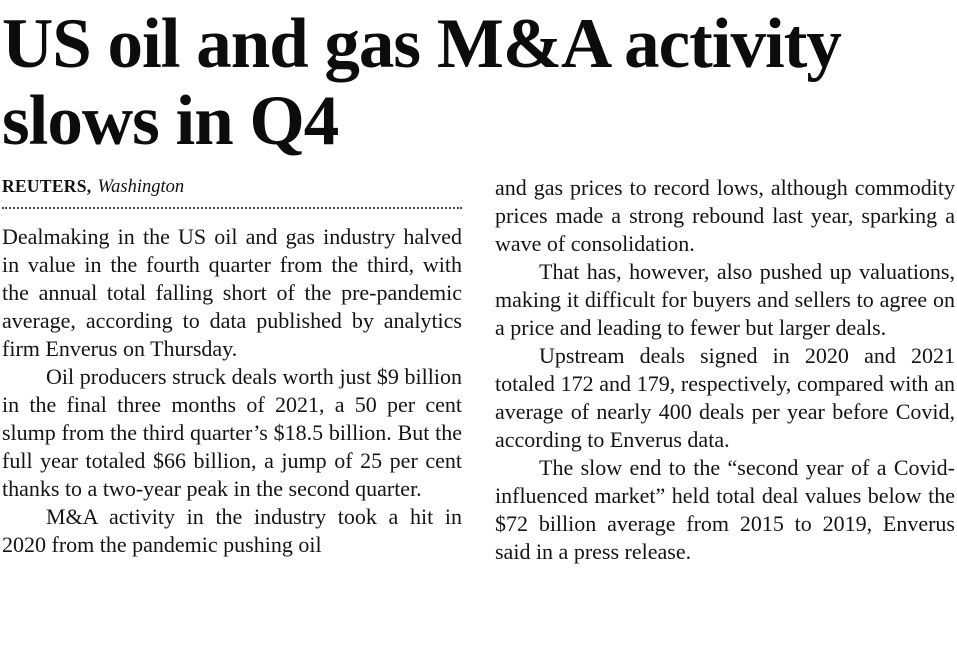  What do you see at coordinates (47, 186) in the screenshot?
I see `byline-source: REUTERS,` at bounding box center [47, 186].